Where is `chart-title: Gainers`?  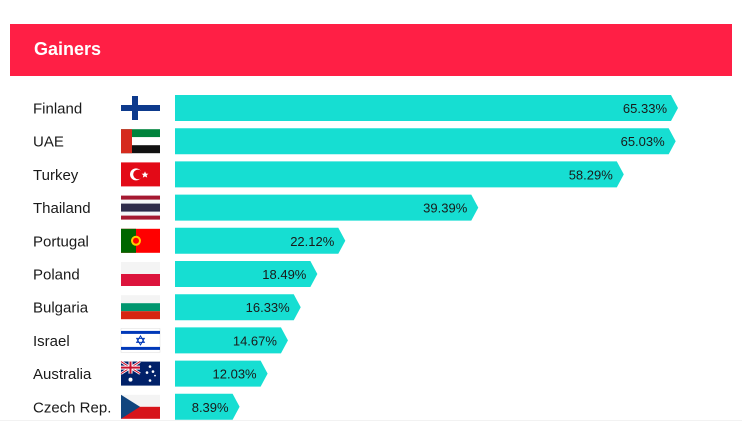 chart-title: Gainers is located at coordinates (68, 49).